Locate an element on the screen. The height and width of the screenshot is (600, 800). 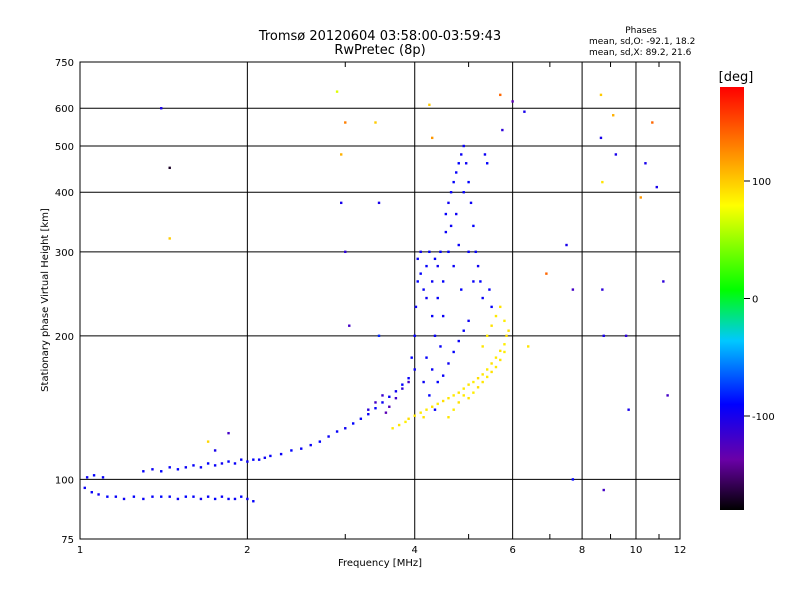
colorbar-label: [deg] is located at coordinates (736, 77).